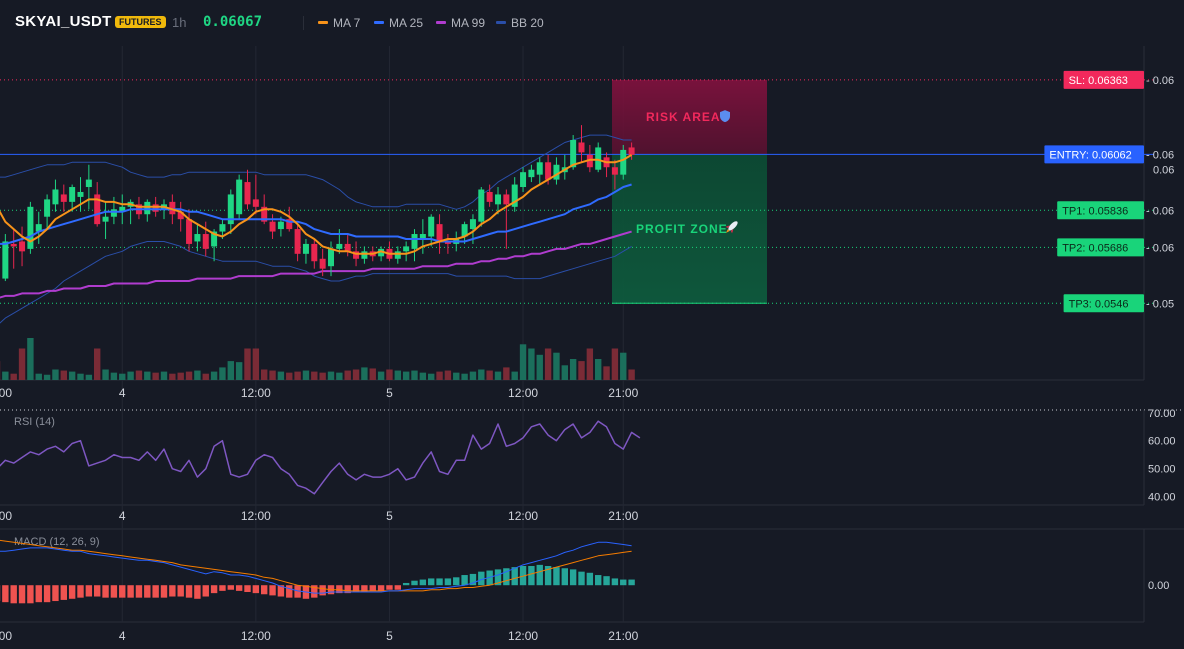 This screenshot has width=1184, height=649. What do you see at coordinates (1162, 470) in the screenshot?
I see `rsi-axis-tick-label: 50.00` at bounding box center [1162, 470].